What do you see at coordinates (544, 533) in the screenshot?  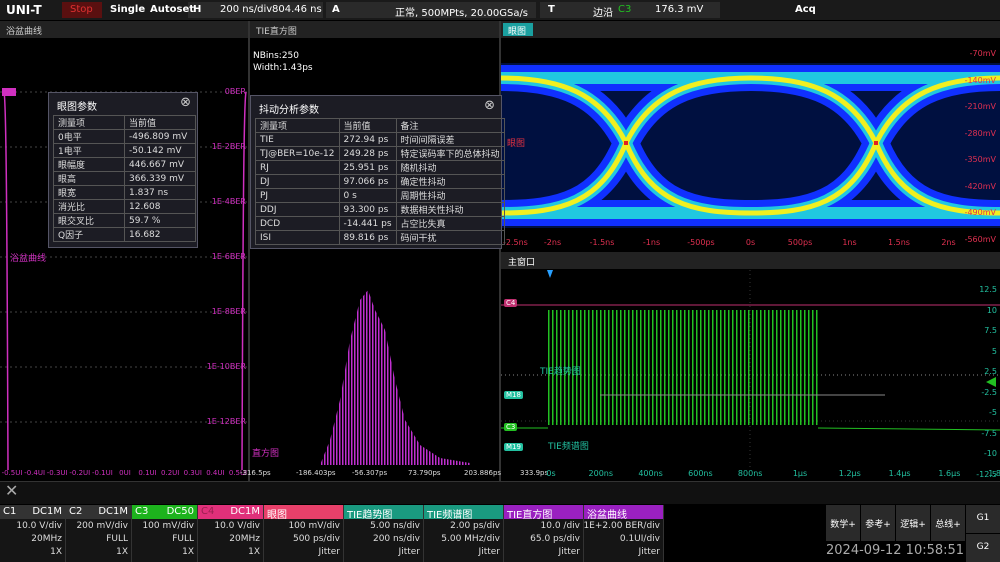 I see `channel-card: TIE直方图 10.0 /div 65.0 ps/div Jitter` at bounding box center [544, 533].